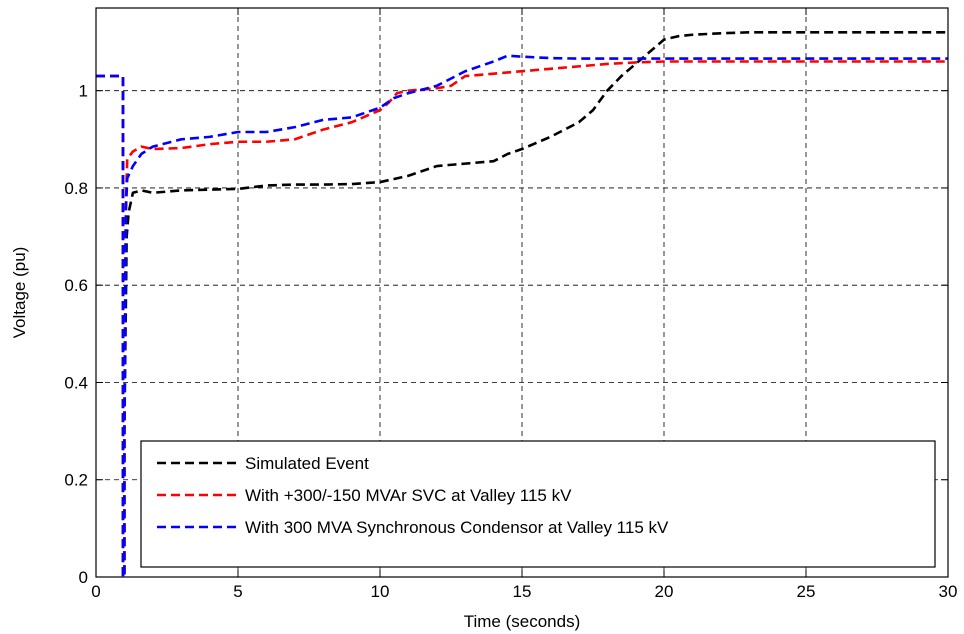  What do you see at coordinates (83, 91) in the screenshot?
I see `y-tick-label-1: 1` at bounding box center [83, 91].